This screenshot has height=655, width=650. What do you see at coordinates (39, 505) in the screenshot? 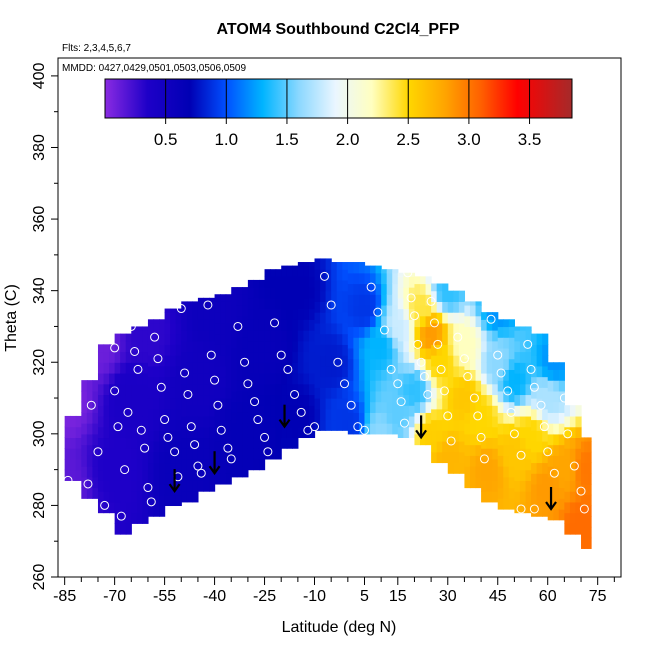
I see `y-tick-label: 280` at bounding box center [39, 505].